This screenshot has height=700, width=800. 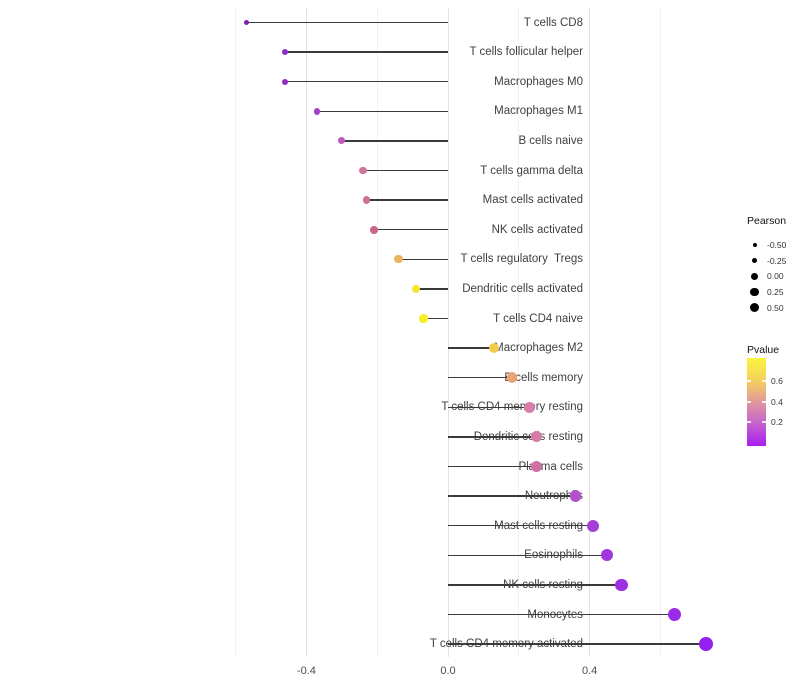 I want to click on category-label: Macrophages M1, so click(x=538, y=111).